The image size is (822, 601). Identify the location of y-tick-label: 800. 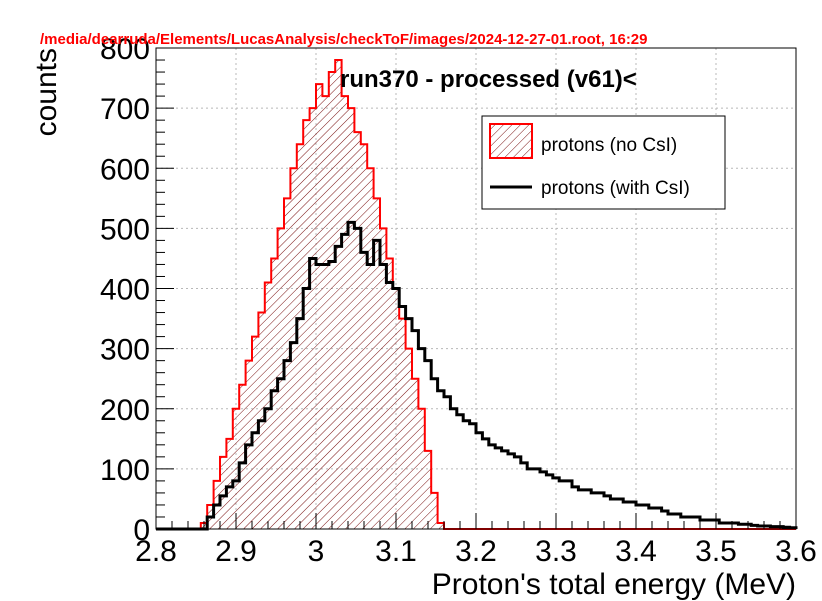
(125, 49).